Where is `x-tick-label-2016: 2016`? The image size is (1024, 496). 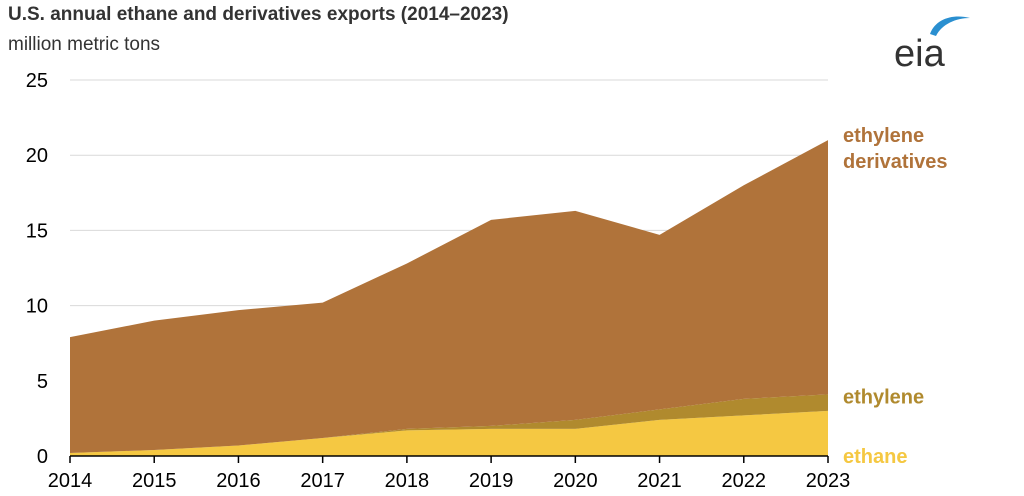 x-tick-label-2016: 2016 is located at coordinates (238, 481).